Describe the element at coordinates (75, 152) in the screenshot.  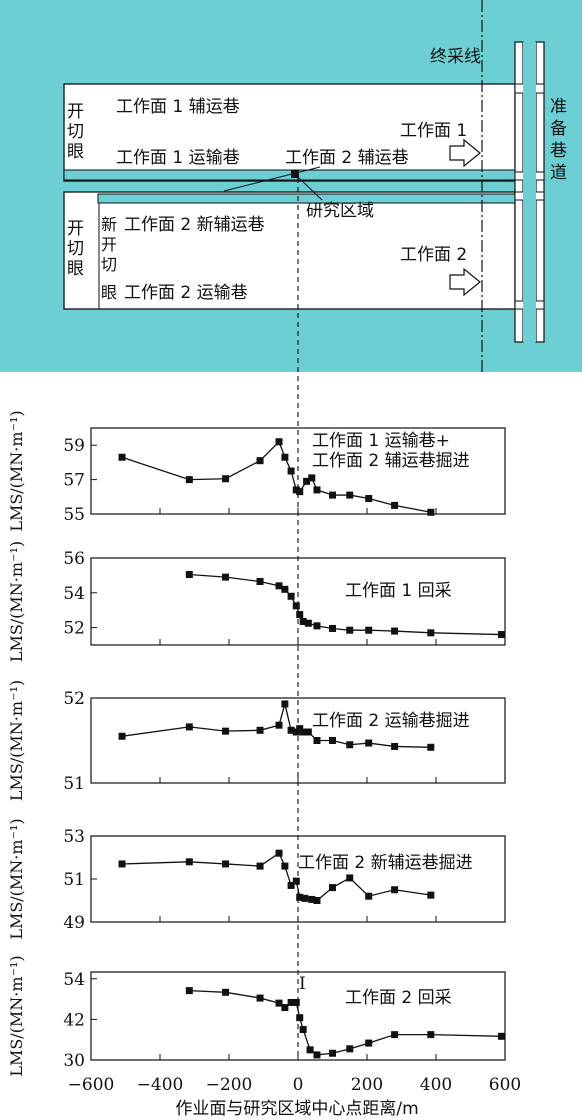
I see `cut-eye-1-char-2: 眼` at that location.